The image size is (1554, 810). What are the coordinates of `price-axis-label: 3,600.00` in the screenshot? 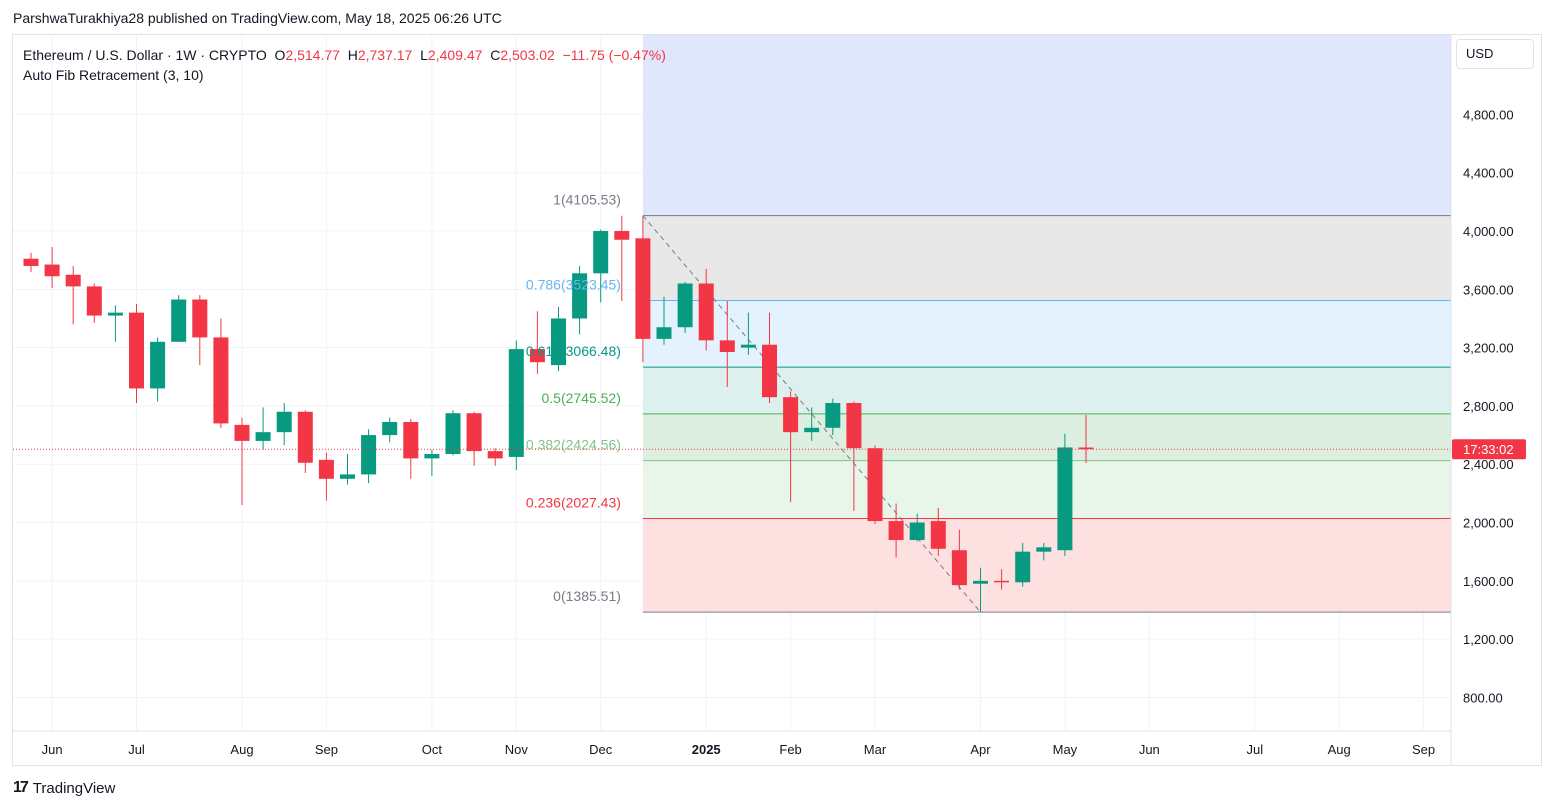 It's located at (1488, 289).